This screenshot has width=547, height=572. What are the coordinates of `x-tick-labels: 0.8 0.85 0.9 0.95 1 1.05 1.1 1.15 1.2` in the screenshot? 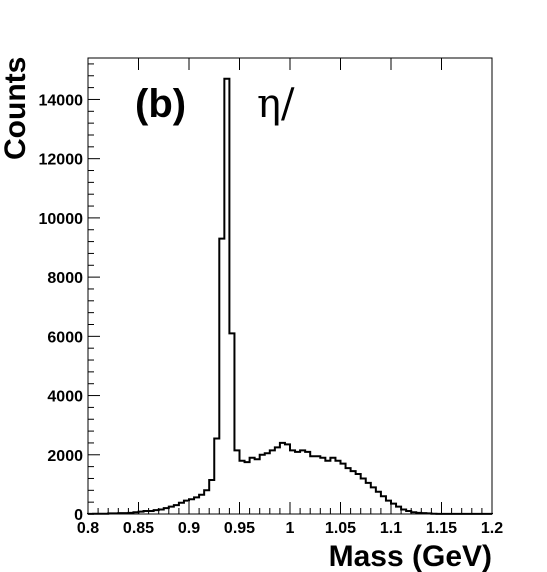 It's located at (290, 528).